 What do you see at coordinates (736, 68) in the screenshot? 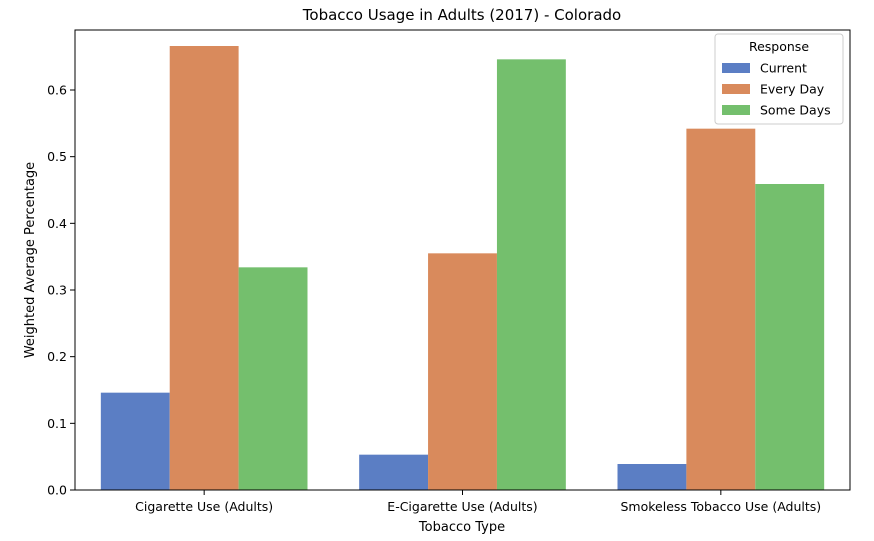
I see `legend-swatch-current` at bounding box center [736, 68].